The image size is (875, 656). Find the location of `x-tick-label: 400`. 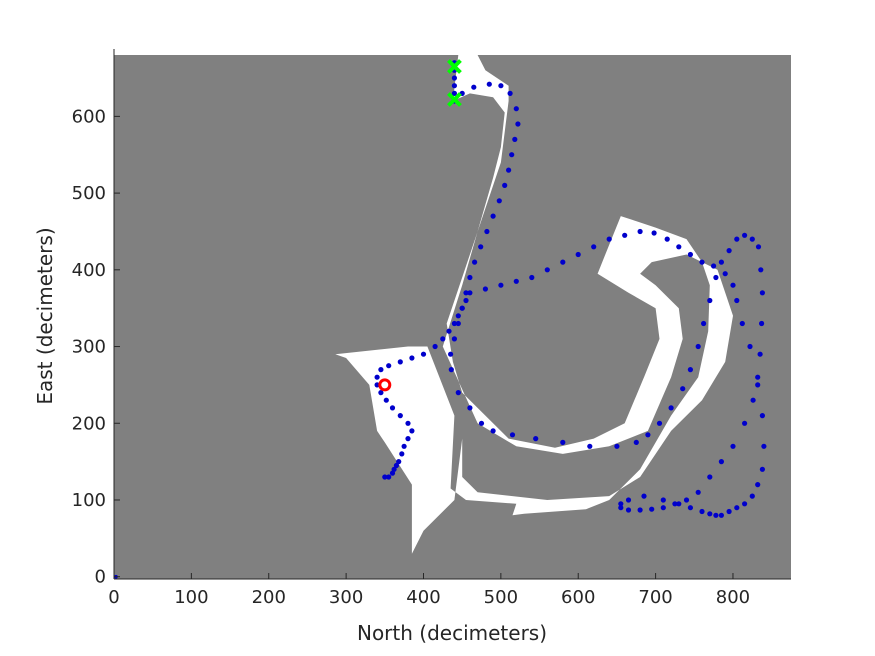

x-tick-label: 400 is located at coordinates (423, 597).